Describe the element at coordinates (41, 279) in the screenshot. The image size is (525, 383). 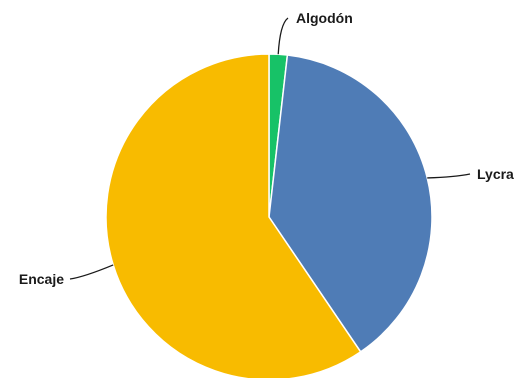
I see `data-label-encaje: Encaje` at that location.